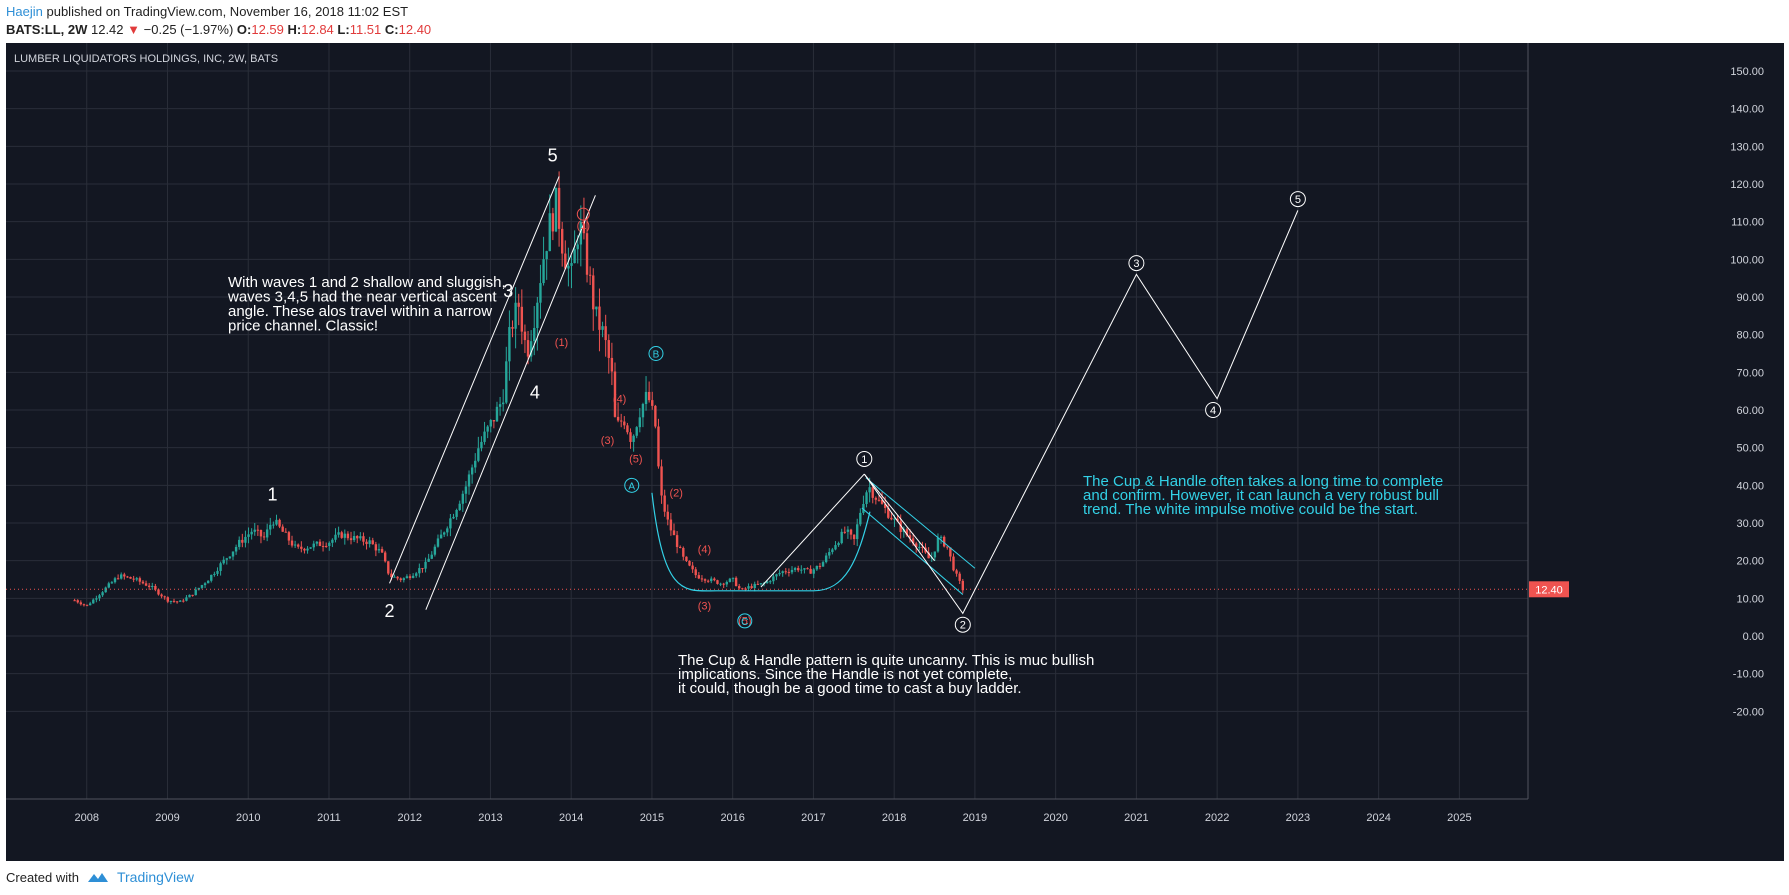 This screenshot has width=1789, height=895. What do you see at coordinates (155, 877) in the screenshot?
I see `tradingview-brand: TradingView` at bounding box center [155, 877].